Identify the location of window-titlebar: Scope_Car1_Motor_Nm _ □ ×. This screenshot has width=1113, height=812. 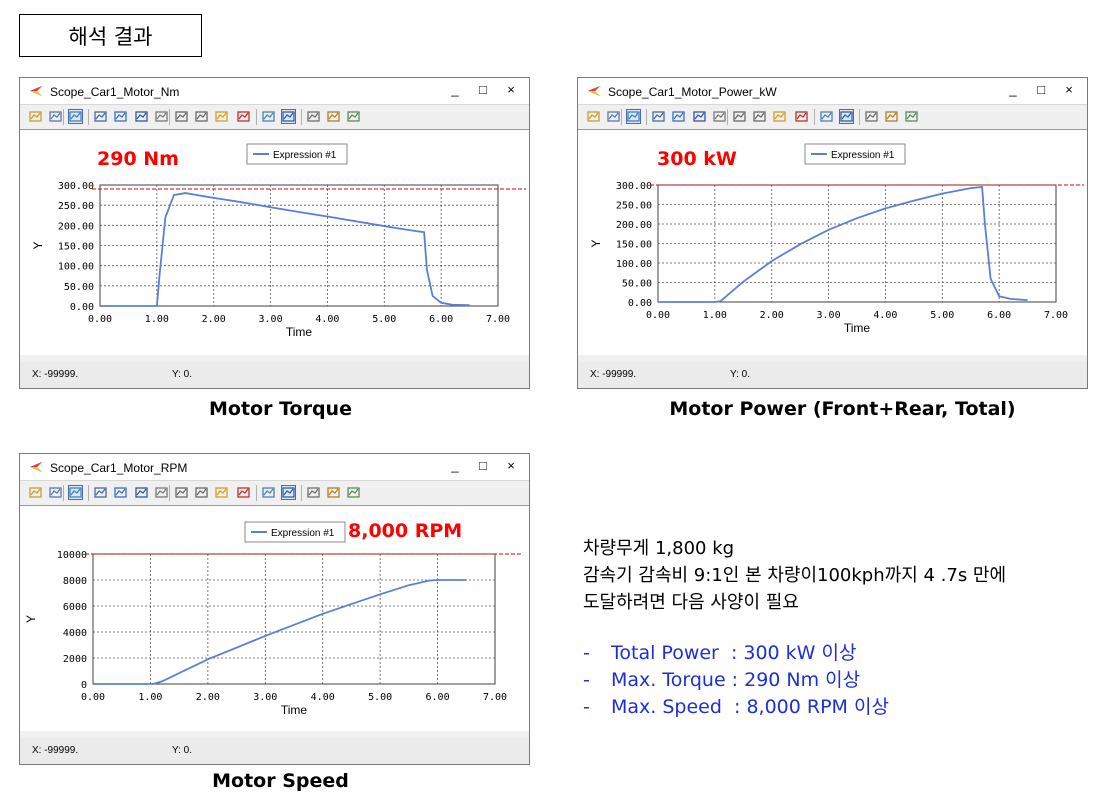
(274, 91).